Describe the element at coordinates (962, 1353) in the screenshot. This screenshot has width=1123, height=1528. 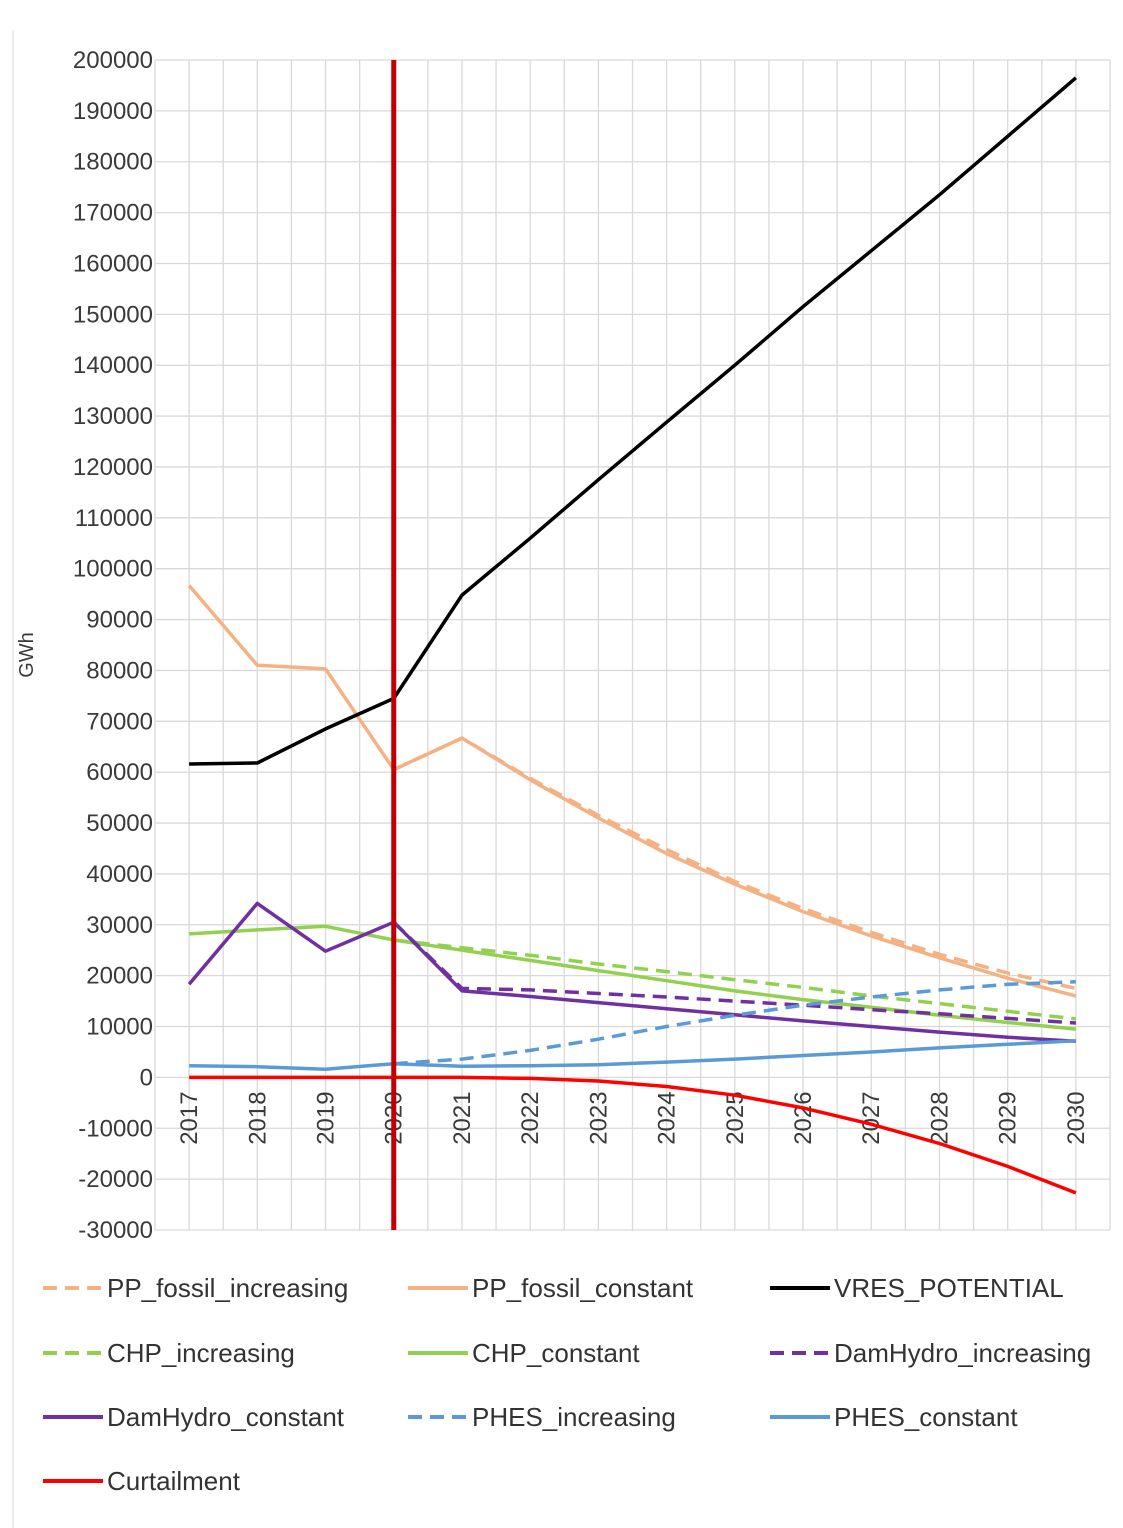
I see `legend-label: DamHydro_increasing` at that location.